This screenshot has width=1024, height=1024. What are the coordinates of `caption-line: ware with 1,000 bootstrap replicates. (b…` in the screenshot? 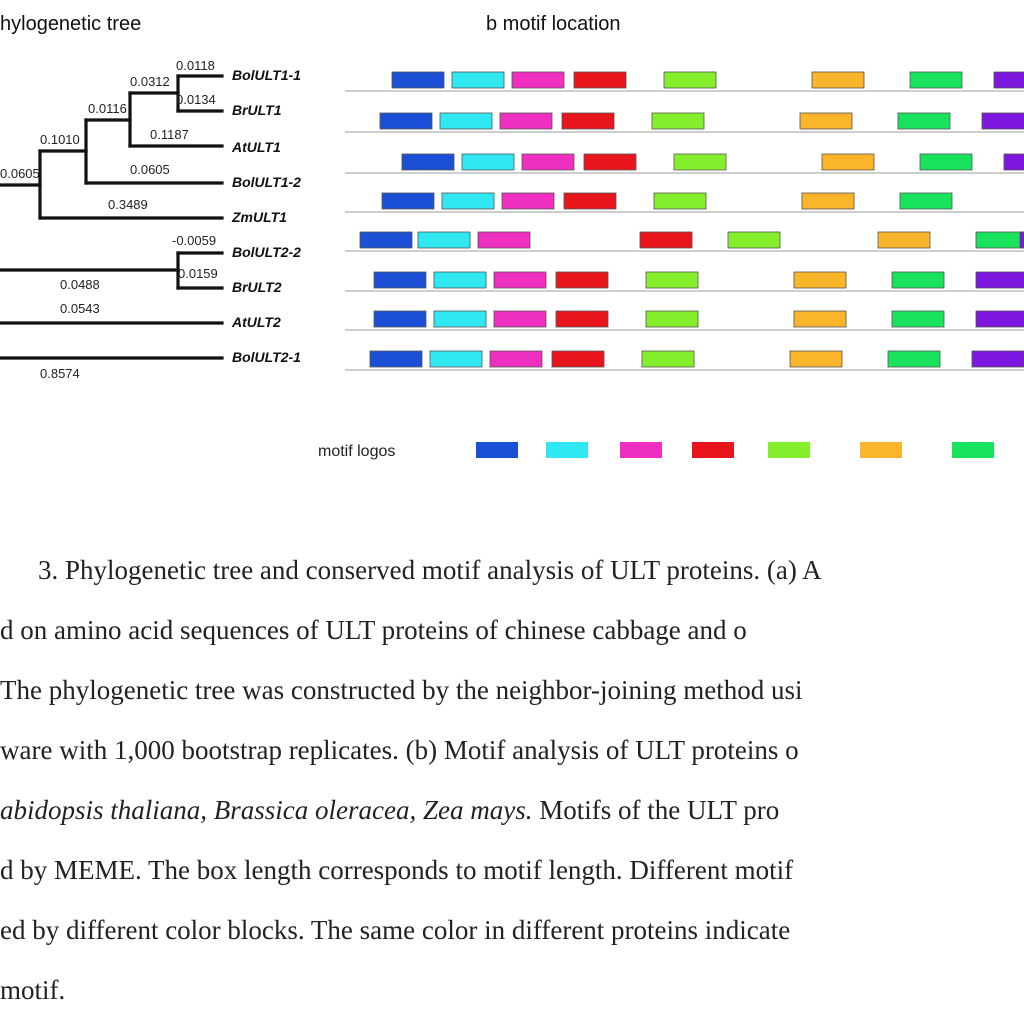 It's located at (399, 750).